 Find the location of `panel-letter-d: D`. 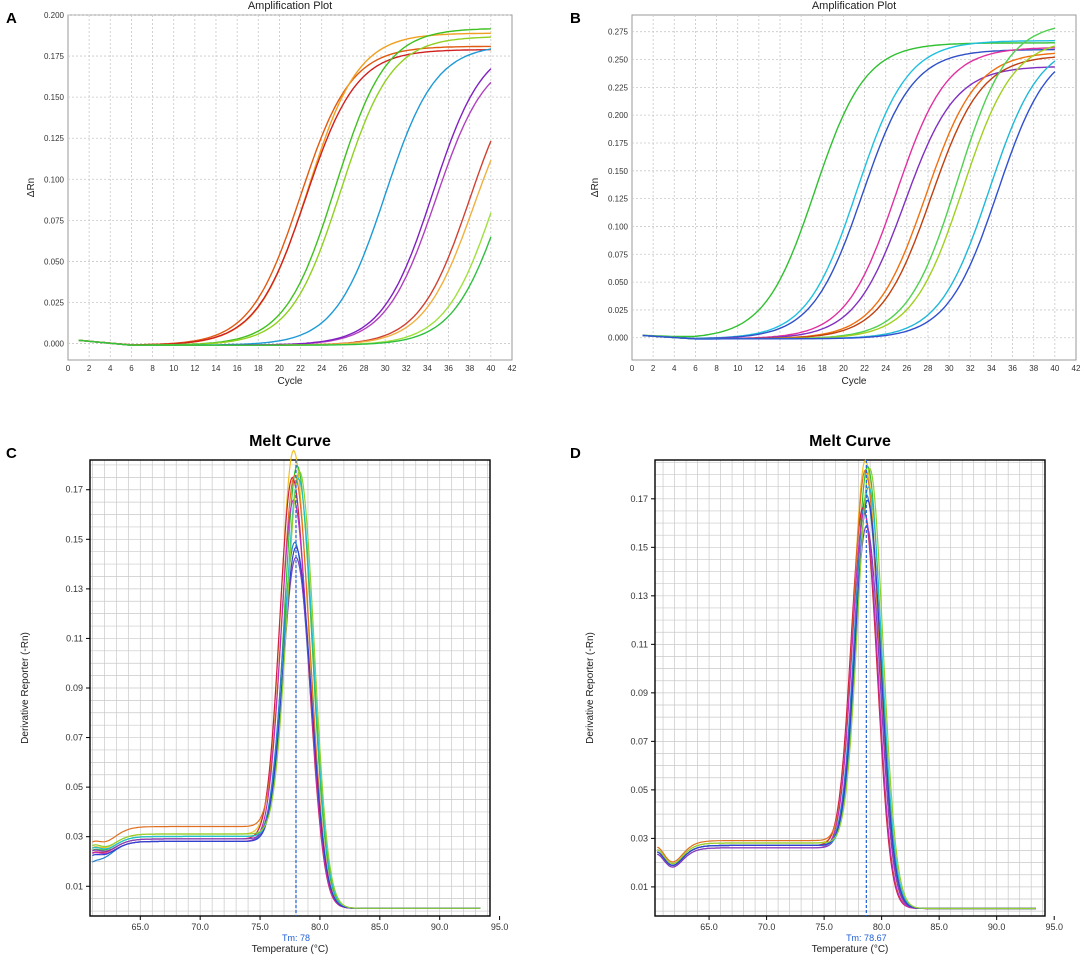

panel-letter-d: D is located at coordinates (575, 453).